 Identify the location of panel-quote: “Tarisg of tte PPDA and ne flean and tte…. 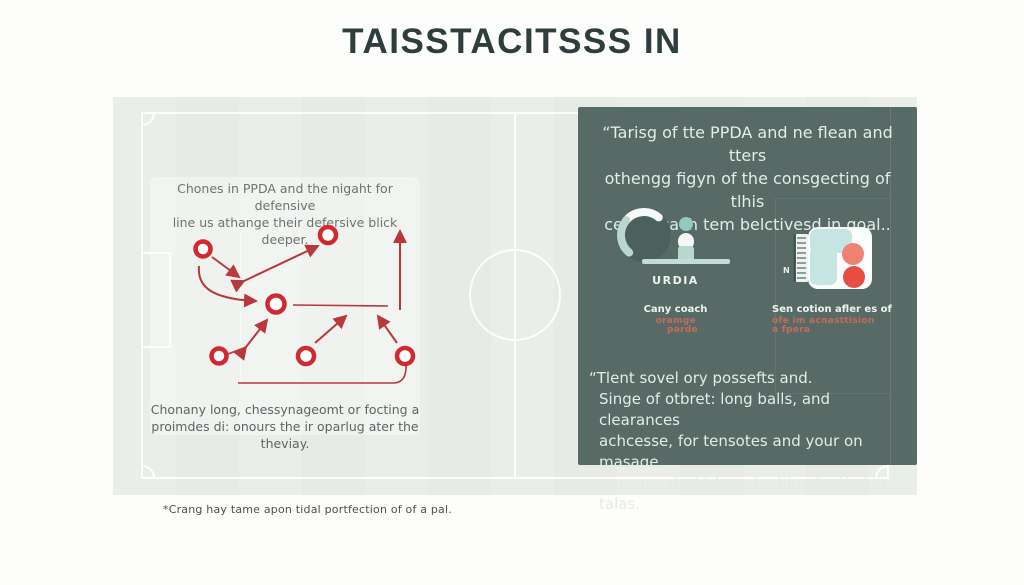
(747, 178).